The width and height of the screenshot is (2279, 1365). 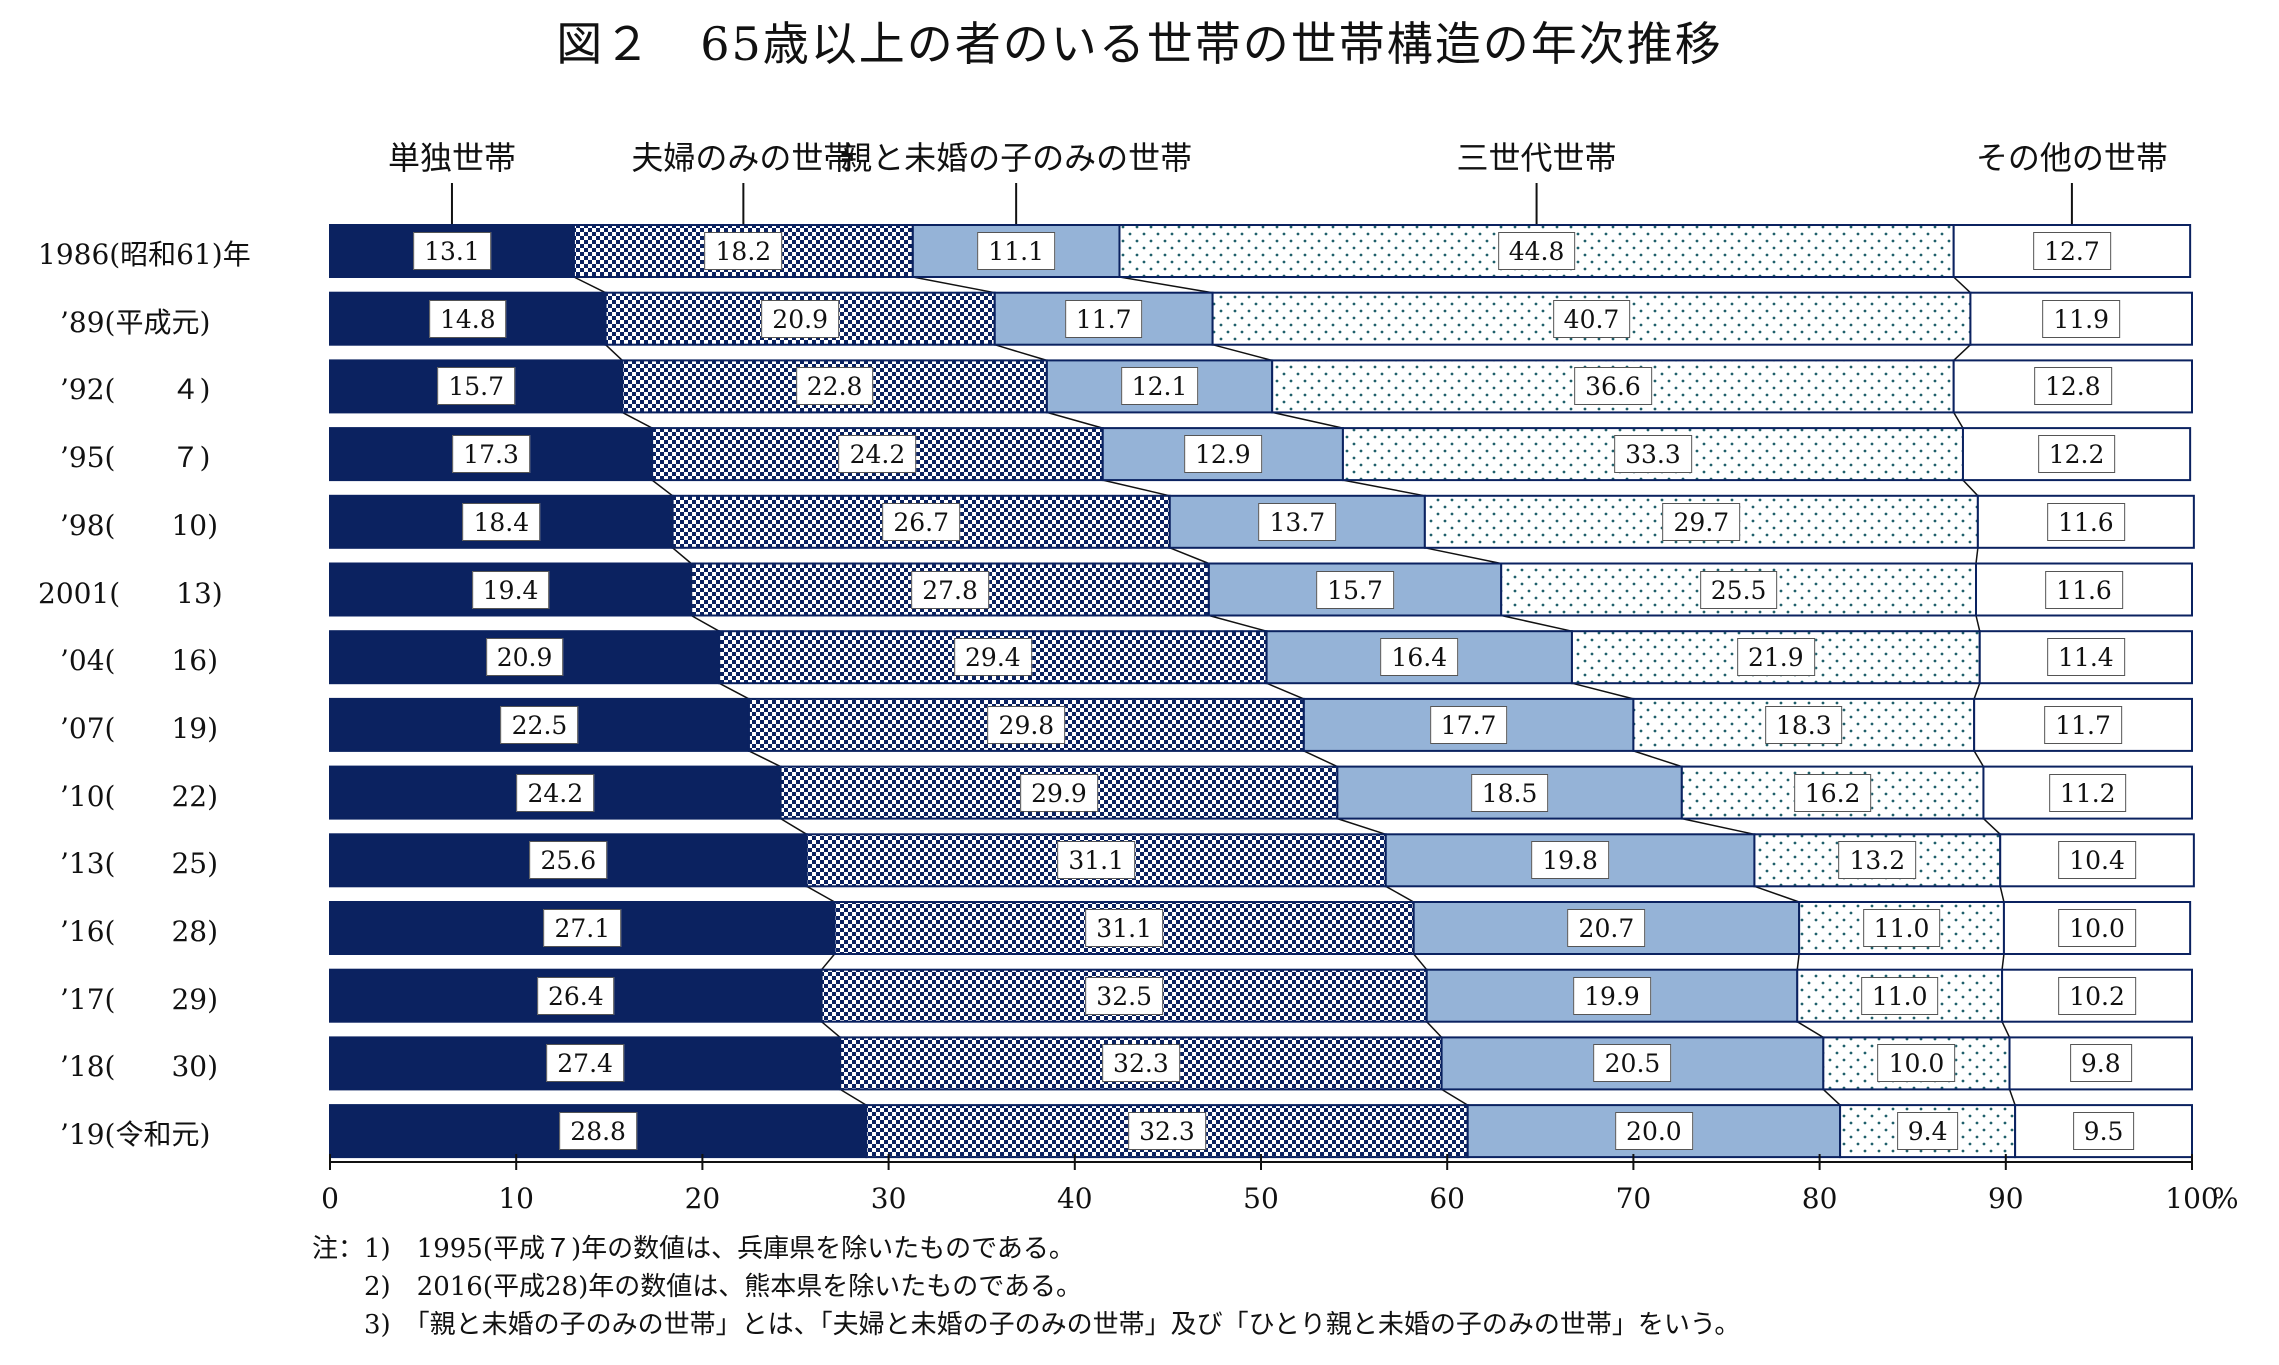 What do you see at coordinates (1570, 860) in the screenshot?
I see `value-label-row-9-series-2: 19.8` at bounding box center [1570, 860].